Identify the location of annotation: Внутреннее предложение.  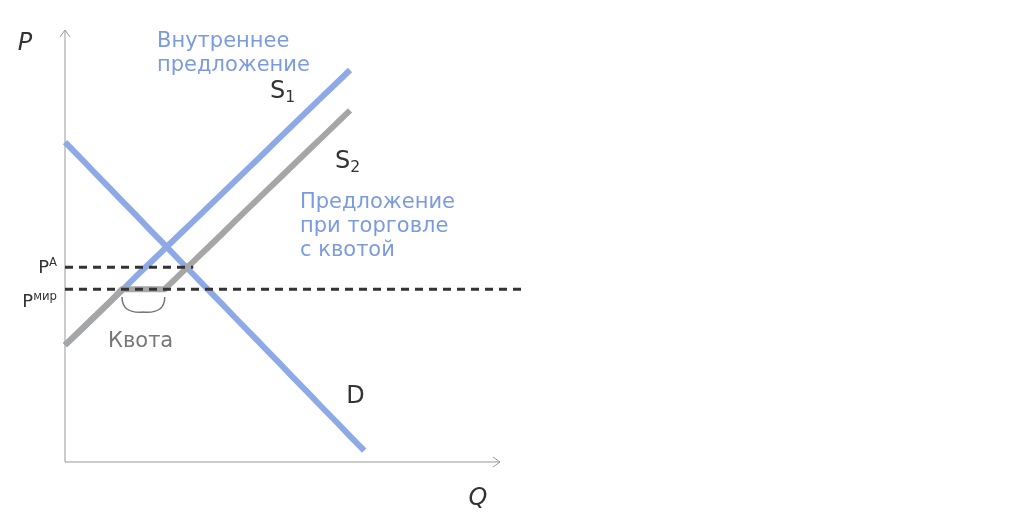
(233, 52).